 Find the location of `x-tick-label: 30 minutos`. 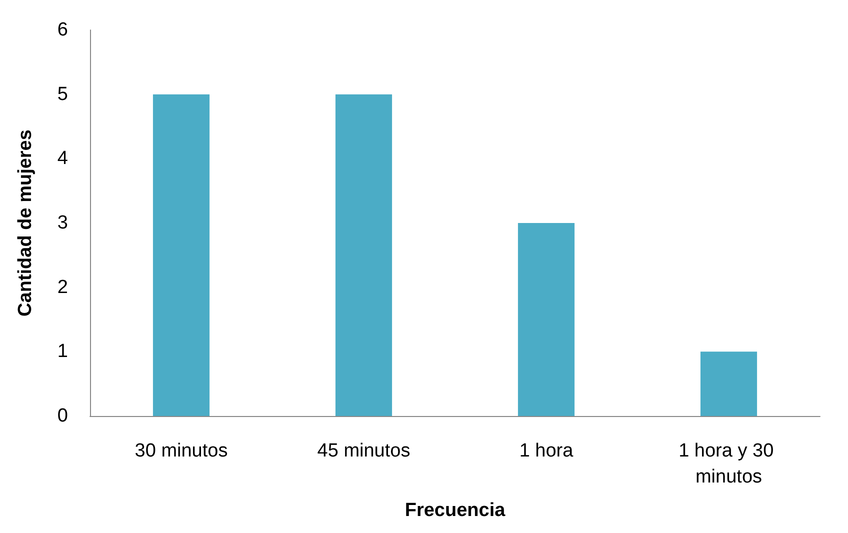

x-tick-label: 30 minutos is located at coordinates (181, 451).